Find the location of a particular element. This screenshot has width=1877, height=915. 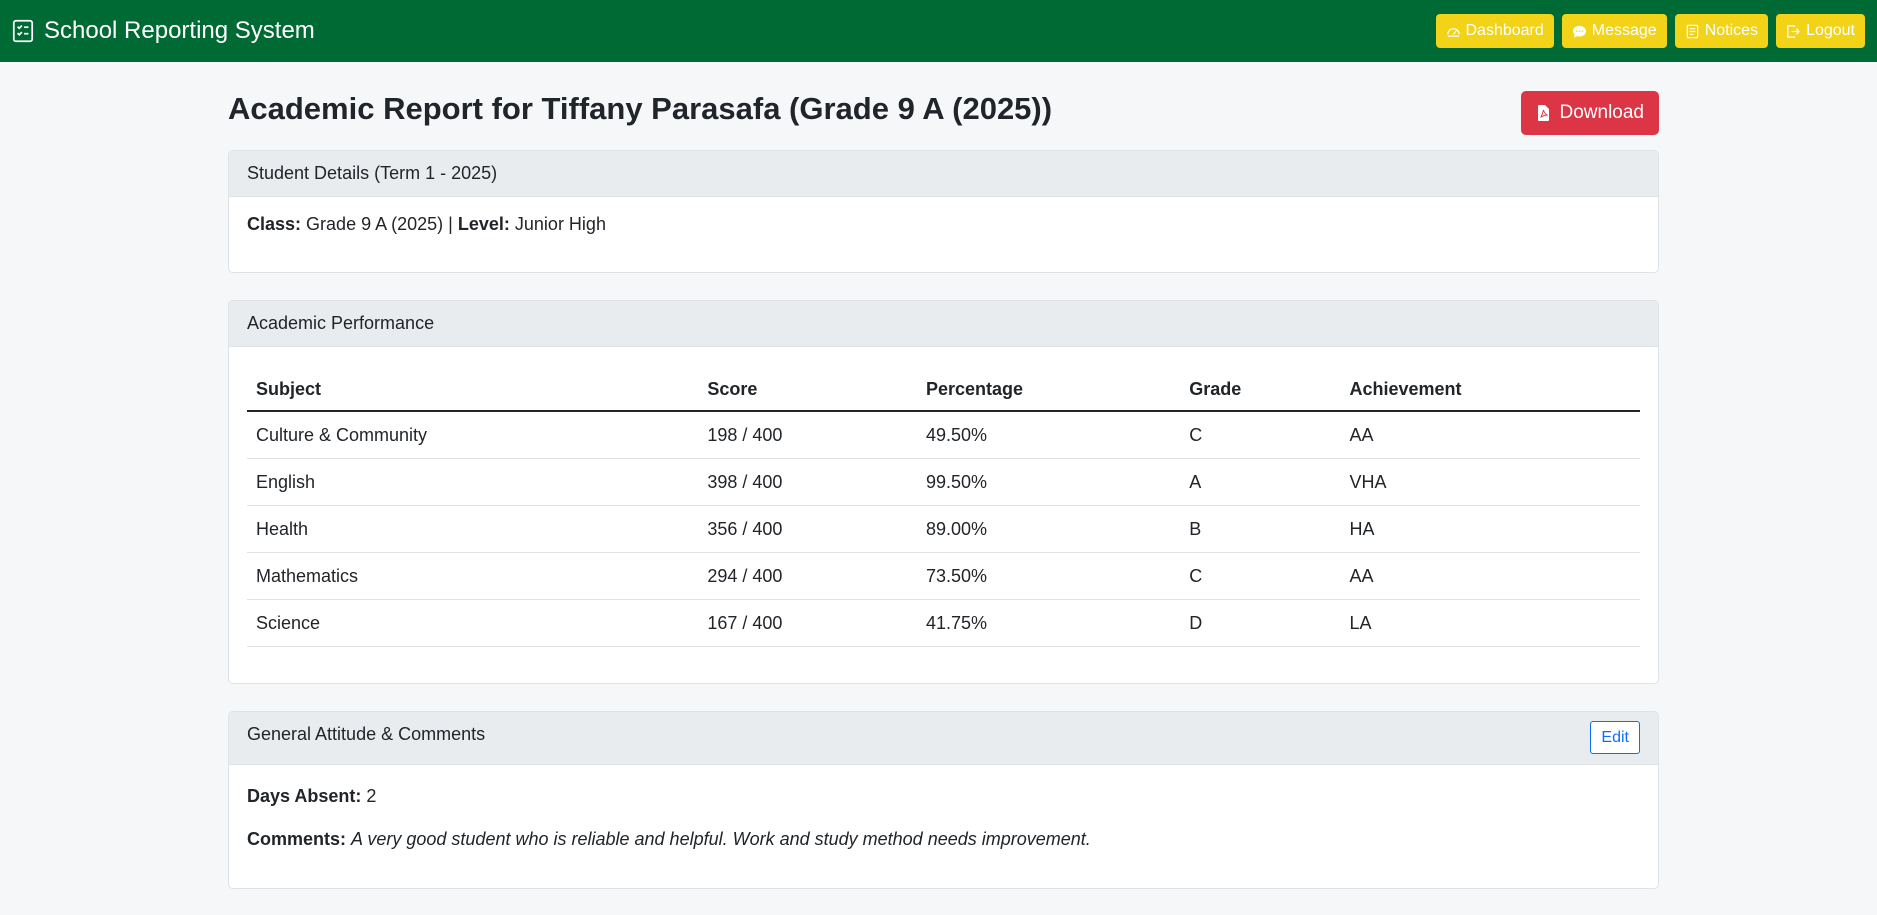

student-details-title: Student Details (Term 1 - 2025) is located at coordinates (372, 173).